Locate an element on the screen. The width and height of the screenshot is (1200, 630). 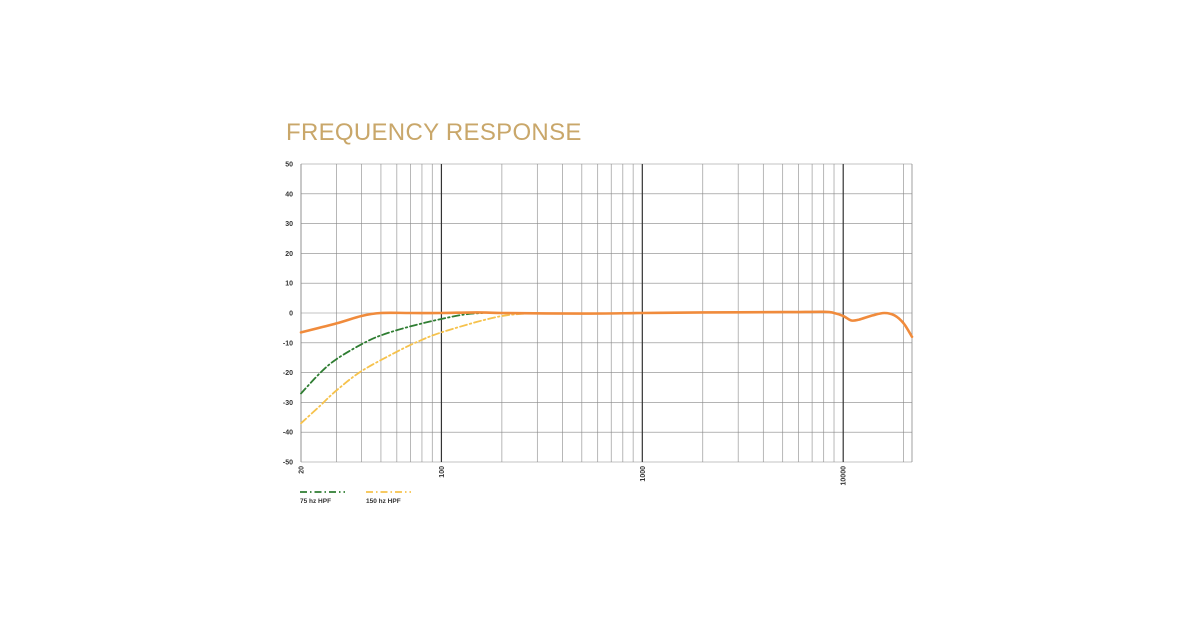
series-lines is located at coordinates (606, 367).